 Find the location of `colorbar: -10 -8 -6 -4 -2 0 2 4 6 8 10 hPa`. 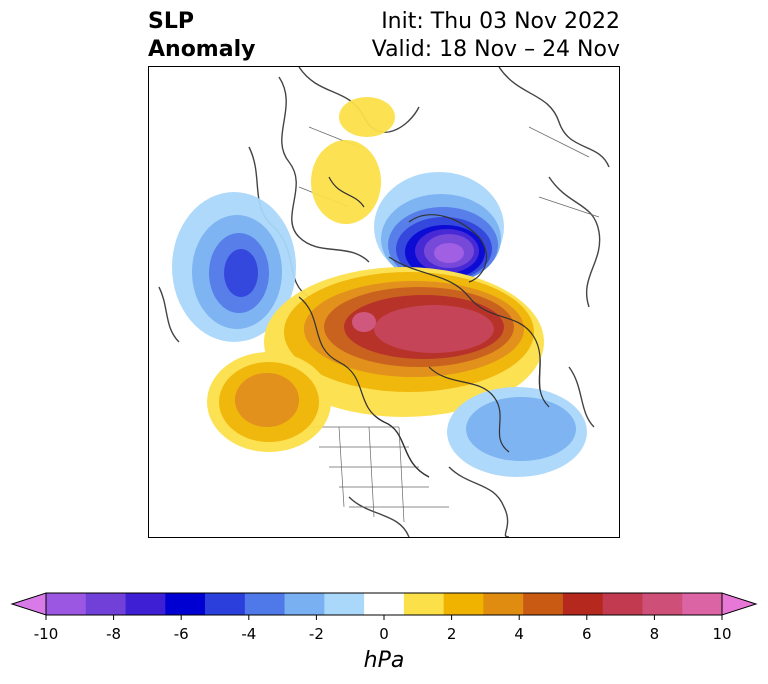

colorbar: -10 -8 -6 -4 -2 0 2 4 6 8 10 hPa is located at coordinates (384, 632).